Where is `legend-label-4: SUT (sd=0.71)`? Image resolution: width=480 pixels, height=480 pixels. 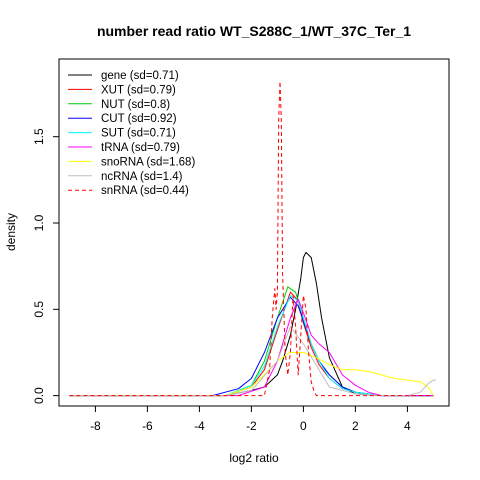
legend-label-4: SUT (sd=0.71) is located at coordinates (138, 134).